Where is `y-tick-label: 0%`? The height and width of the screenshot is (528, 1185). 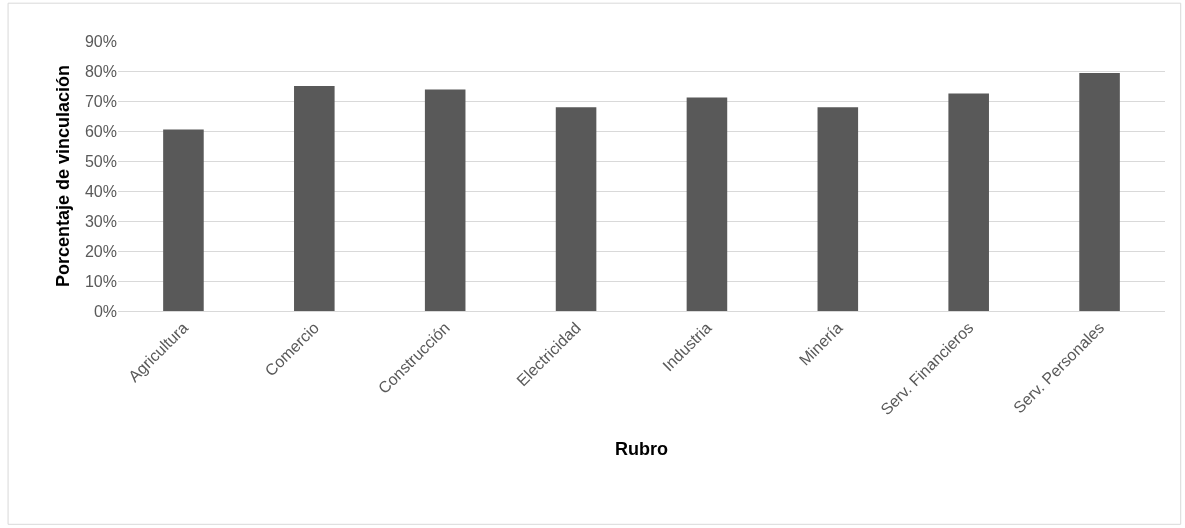 y-tick-label: 0% is located at coordinates (105, 311).